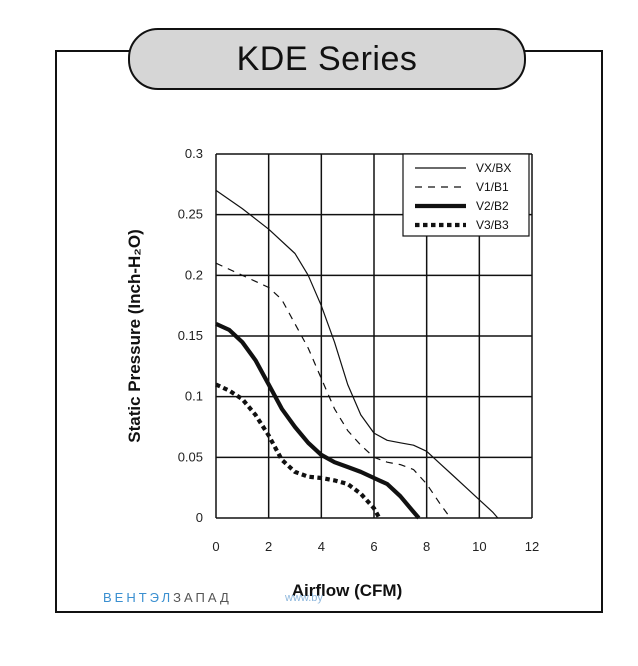 The image size is (638, 666). I want to click on legend-label: VX/BX, so click(493, 168).